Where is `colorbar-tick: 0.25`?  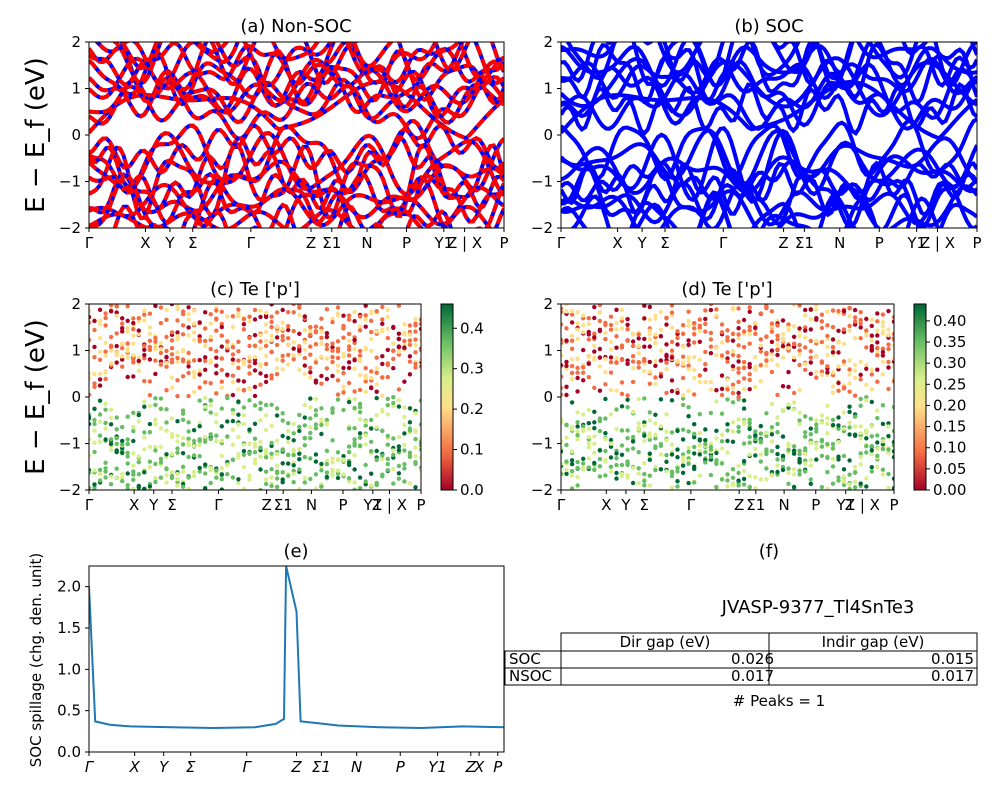 colorbar-tick: 0.25 is located at coordinates (949, 384).